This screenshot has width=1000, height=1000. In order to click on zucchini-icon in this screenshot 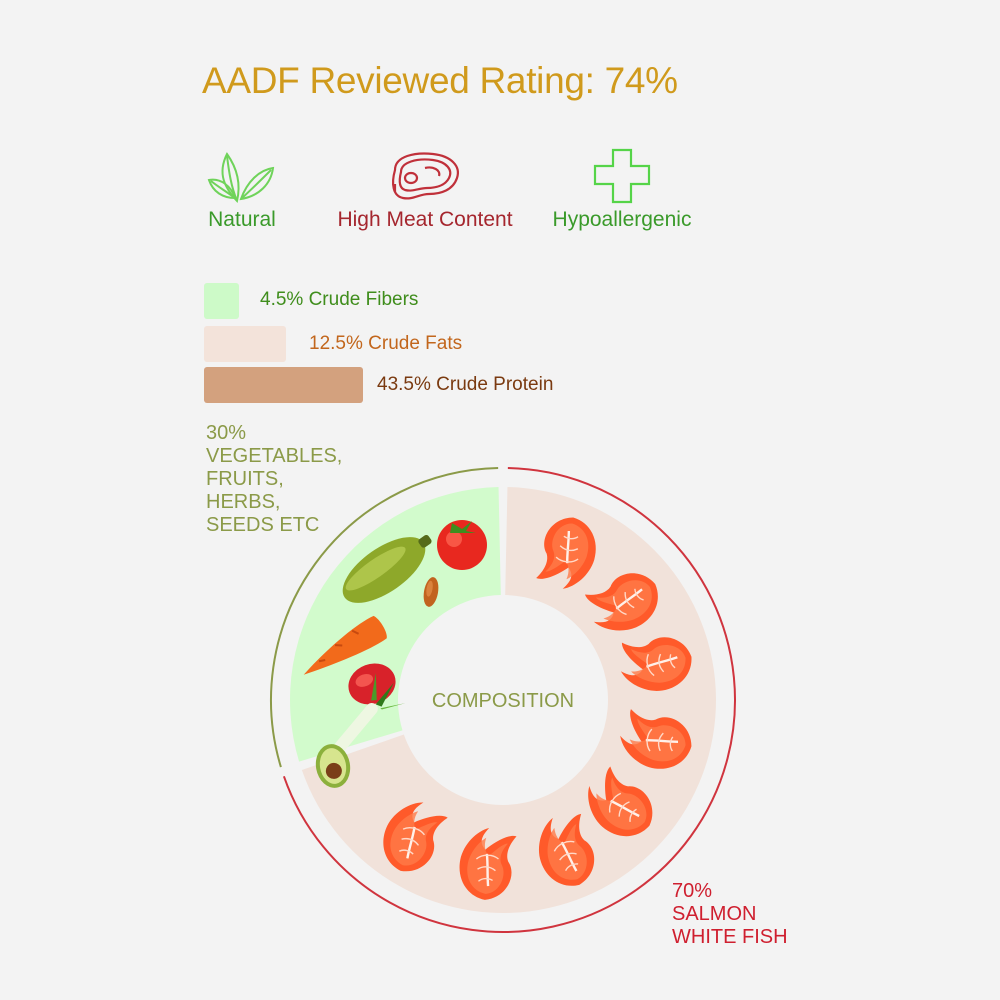, I will do `click(387, 568)`.